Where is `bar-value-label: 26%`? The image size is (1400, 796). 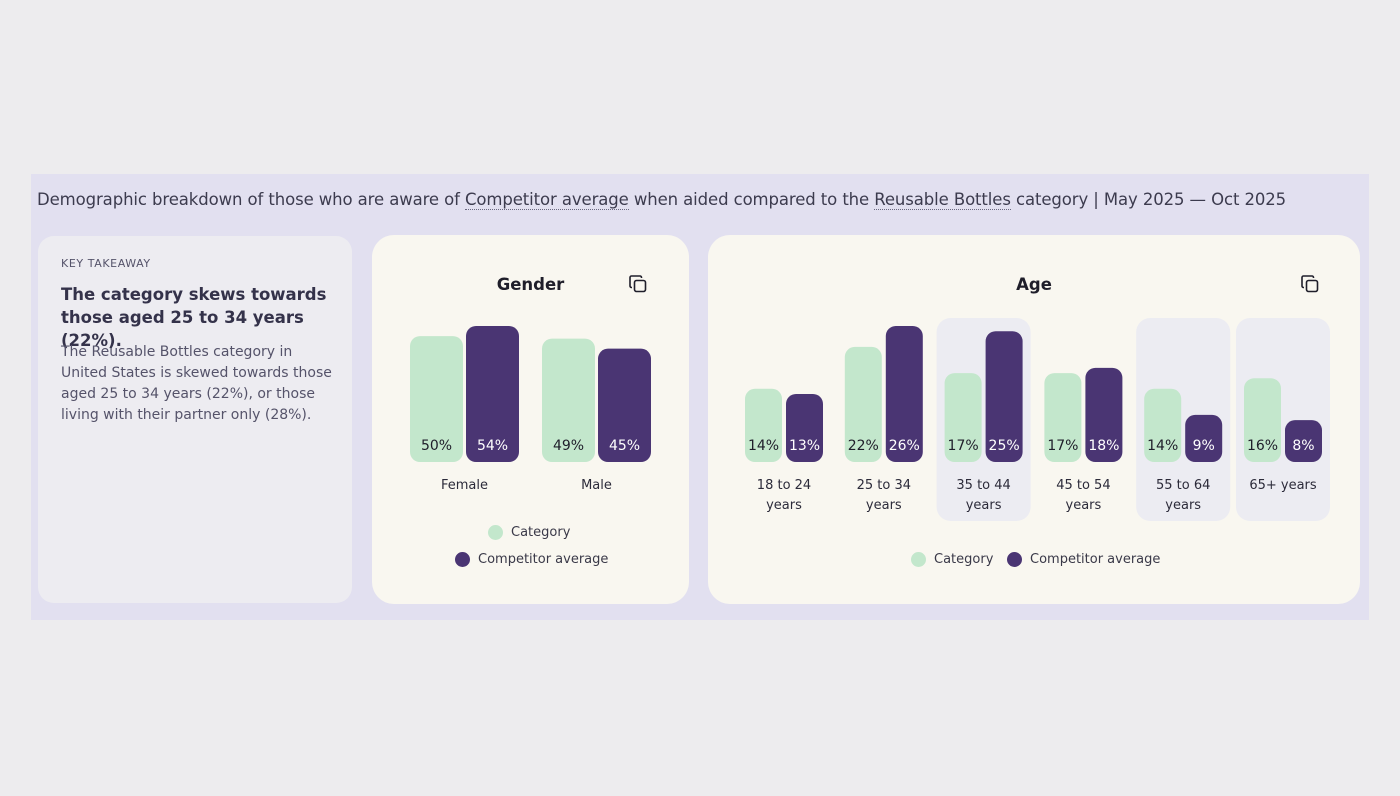 bar-value-label: 26% is located at coordinates (904, 446).